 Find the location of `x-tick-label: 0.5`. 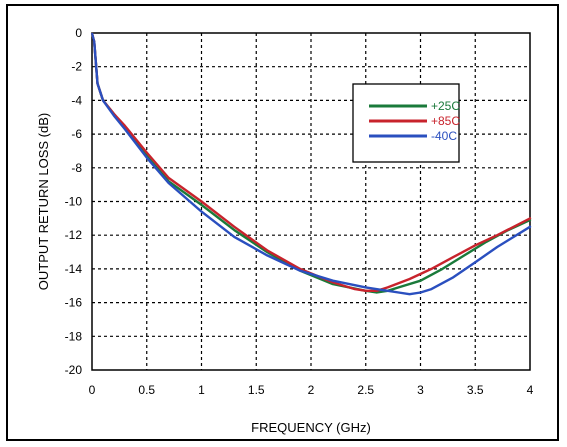

x-tick-label: 0.5 is located at coordinates (146, 390).